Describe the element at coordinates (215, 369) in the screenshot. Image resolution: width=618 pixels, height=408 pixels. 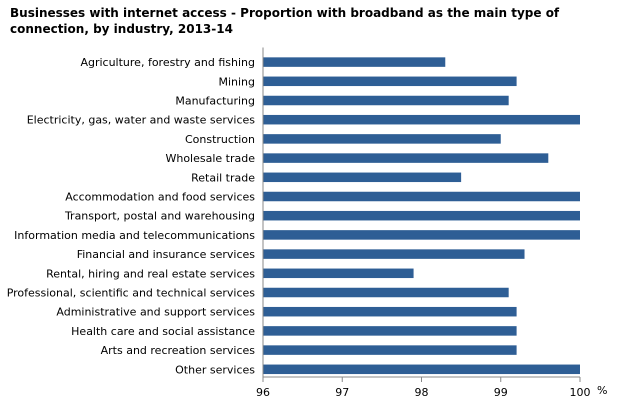
I see `category-label: Other services` at that location.